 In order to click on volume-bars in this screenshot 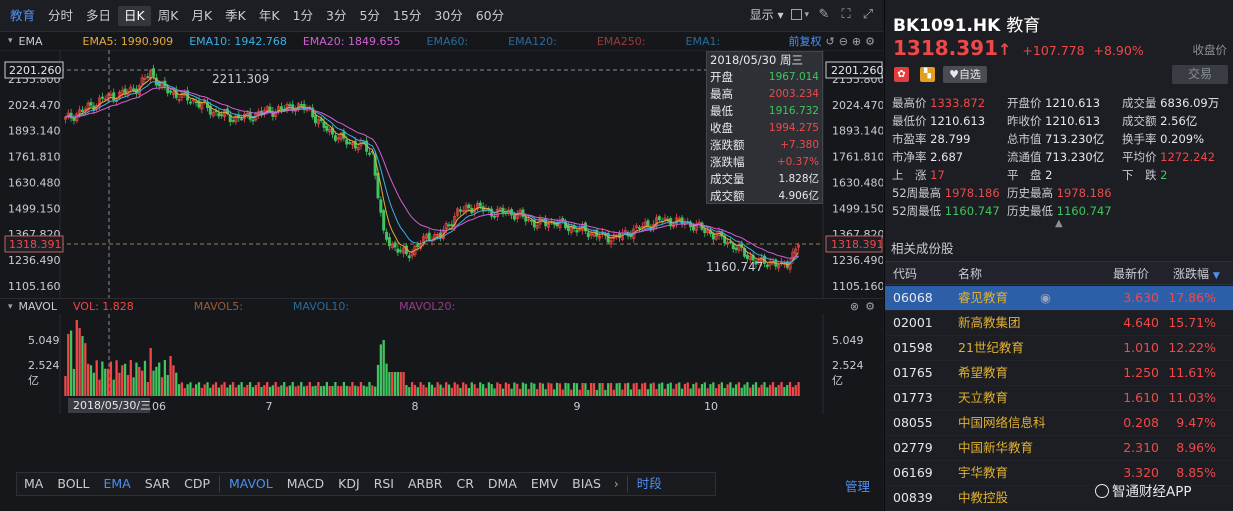, I will do `click(432, 358)`.